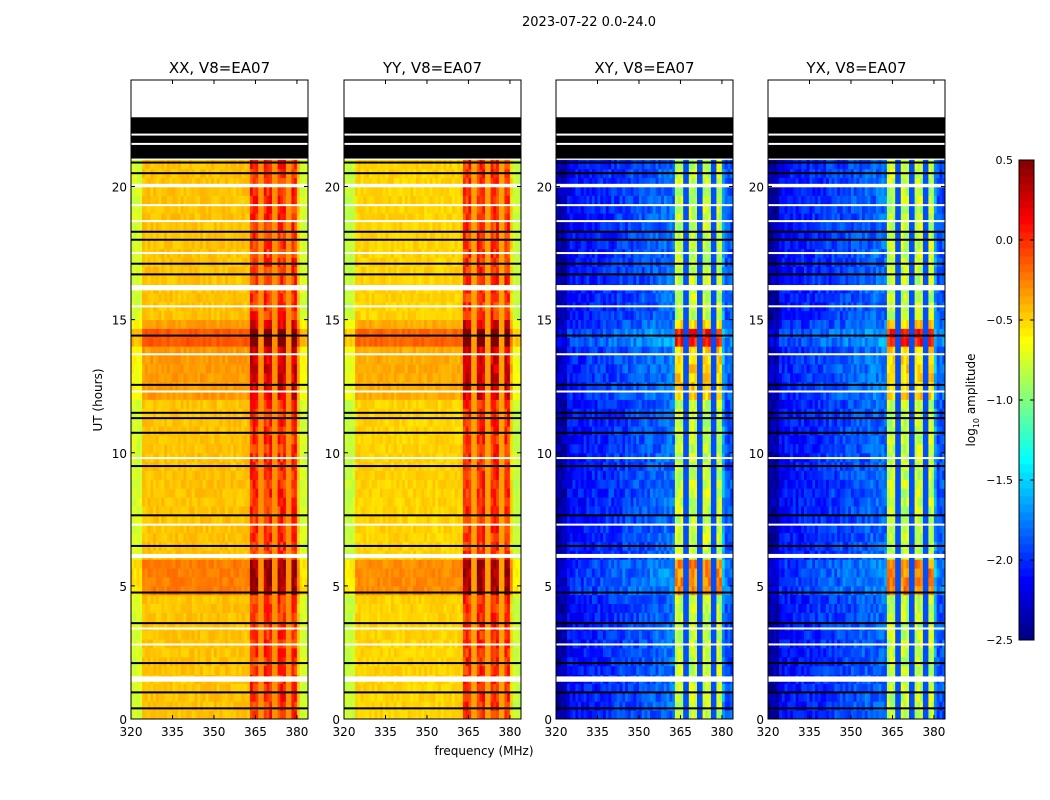 The height and width of the screenshot is (800, 1050). Describe the element at coordinates (219, 68) in the screenshot. I see `panel-title: XX, V8=EA07` at that location.